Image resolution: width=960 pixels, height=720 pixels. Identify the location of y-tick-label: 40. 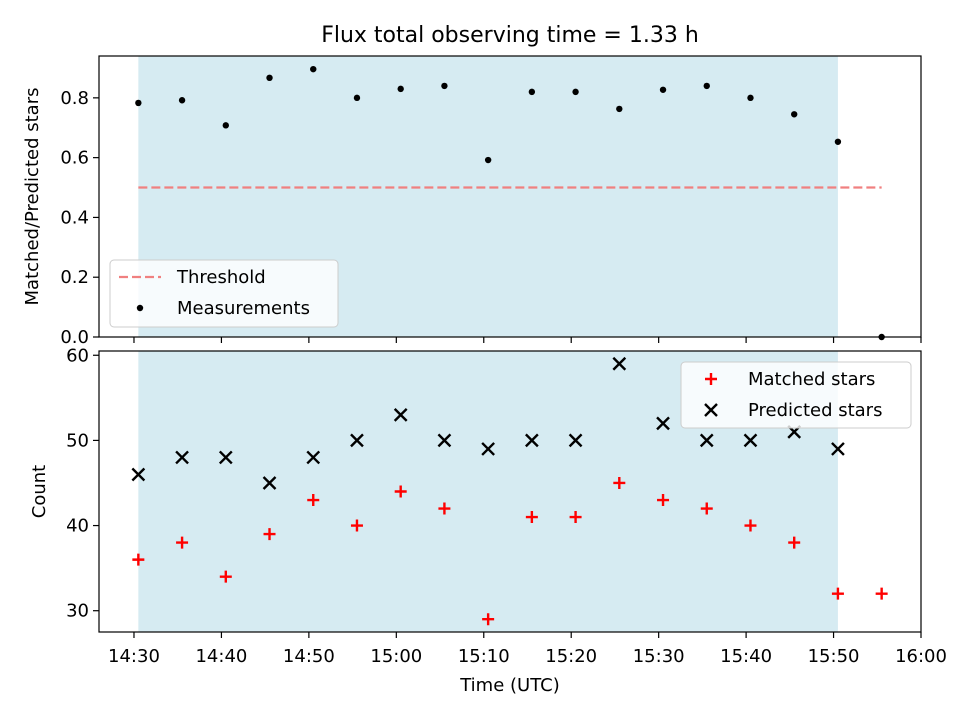
(77, 526).